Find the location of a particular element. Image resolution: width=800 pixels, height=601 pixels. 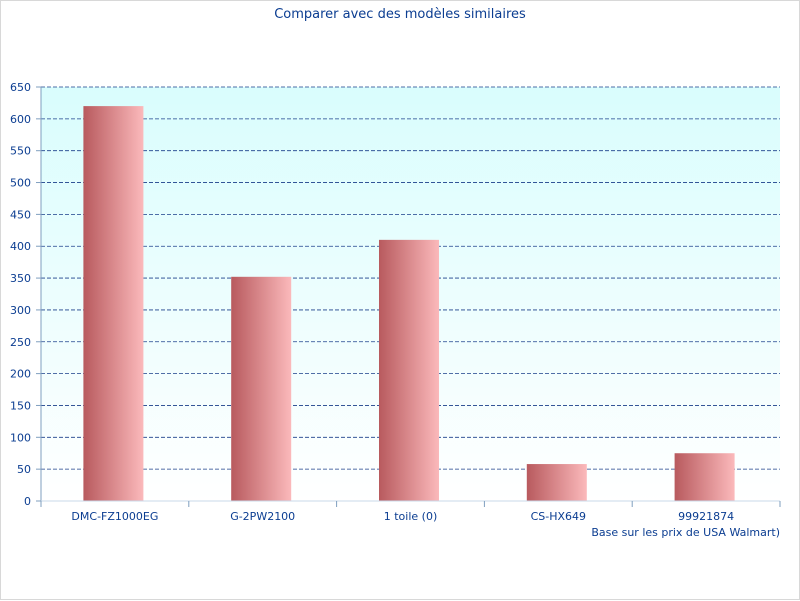

y-tick-label: 450 is located at coordinates (20, 214).